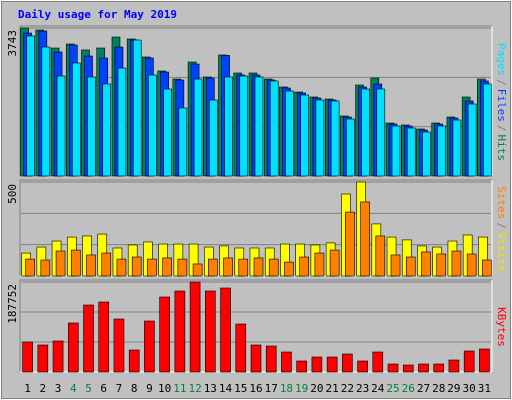  I want to click on legend: Sites / Visits, so click(501, 229).